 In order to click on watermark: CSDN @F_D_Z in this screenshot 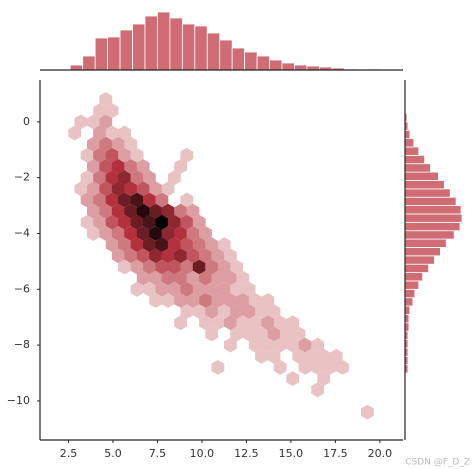, I will do `click(437, 463)`.